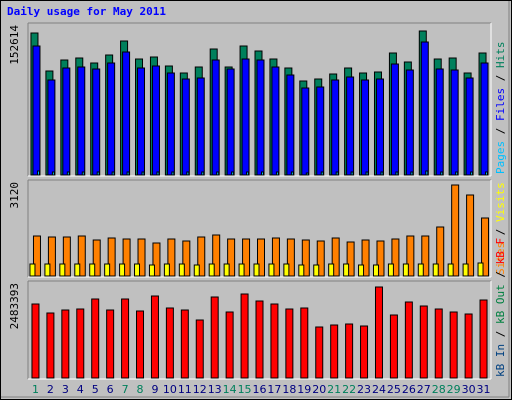 The width and height of the screenshot is (512, 400). I want to click on x-tick-label: 14, so click(230, 389).